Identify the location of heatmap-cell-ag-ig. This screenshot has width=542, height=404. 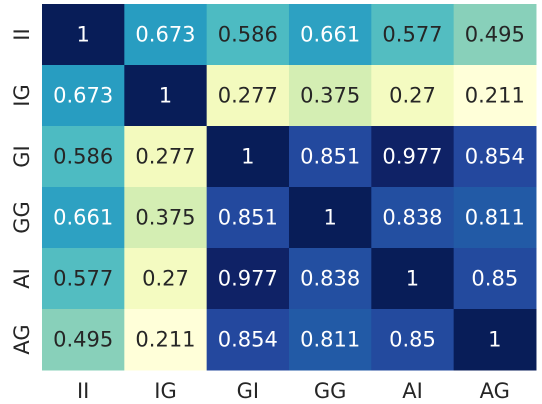
(166, 340).